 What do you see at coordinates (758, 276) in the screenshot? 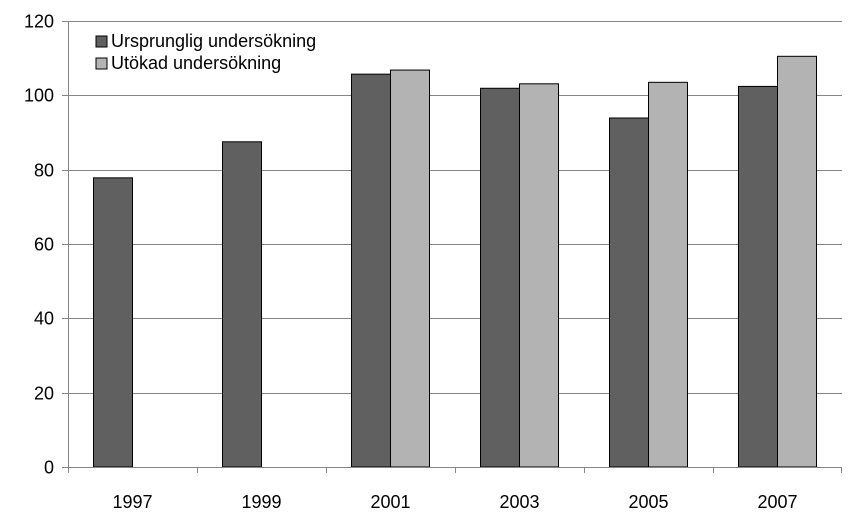
I see `bar-ursprunglig-2007` at bounding box center [758, 276].